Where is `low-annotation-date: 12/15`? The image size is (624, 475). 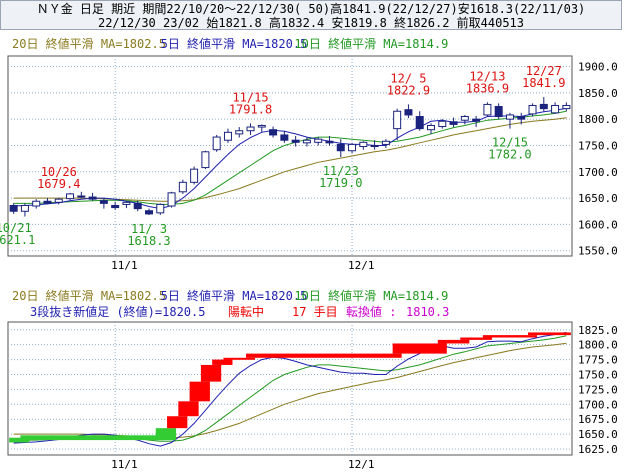
low-annotation-date: 12/15 is located at coordinates (510, 143).